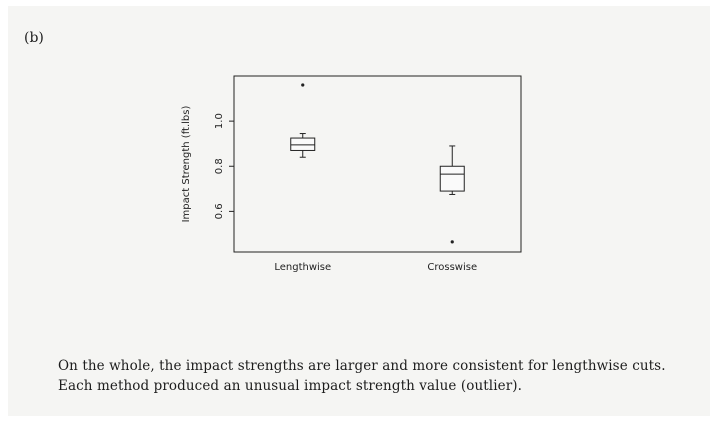 Image resolution: width=720 pixels, height=430 pixels. I want to click on boxes, so click(377, 163).